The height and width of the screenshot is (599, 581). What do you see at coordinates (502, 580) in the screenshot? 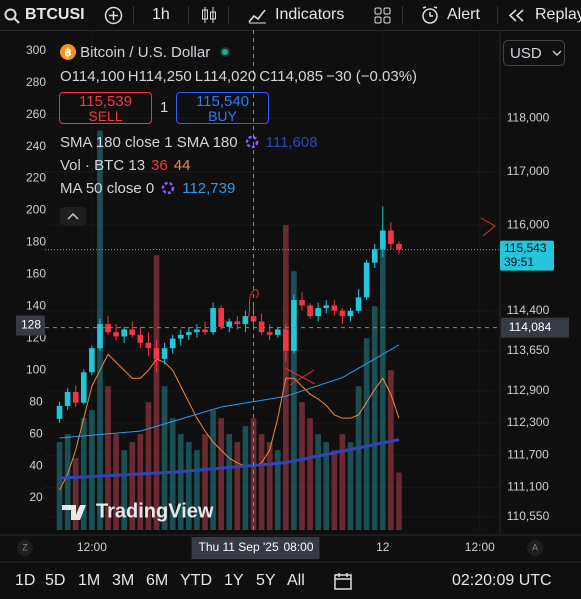
I see `clock: 02:20:09 UTC` at bounding box center [502, 580].